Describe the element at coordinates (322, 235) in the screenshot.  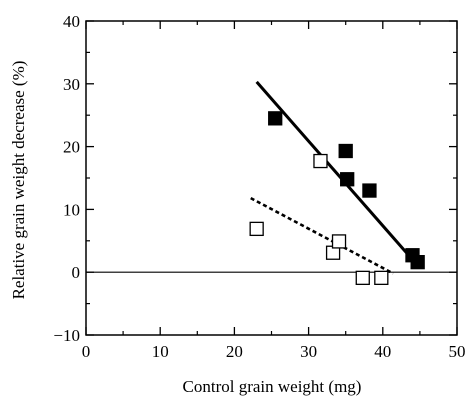
I see `series-2-fit-line` at that location.